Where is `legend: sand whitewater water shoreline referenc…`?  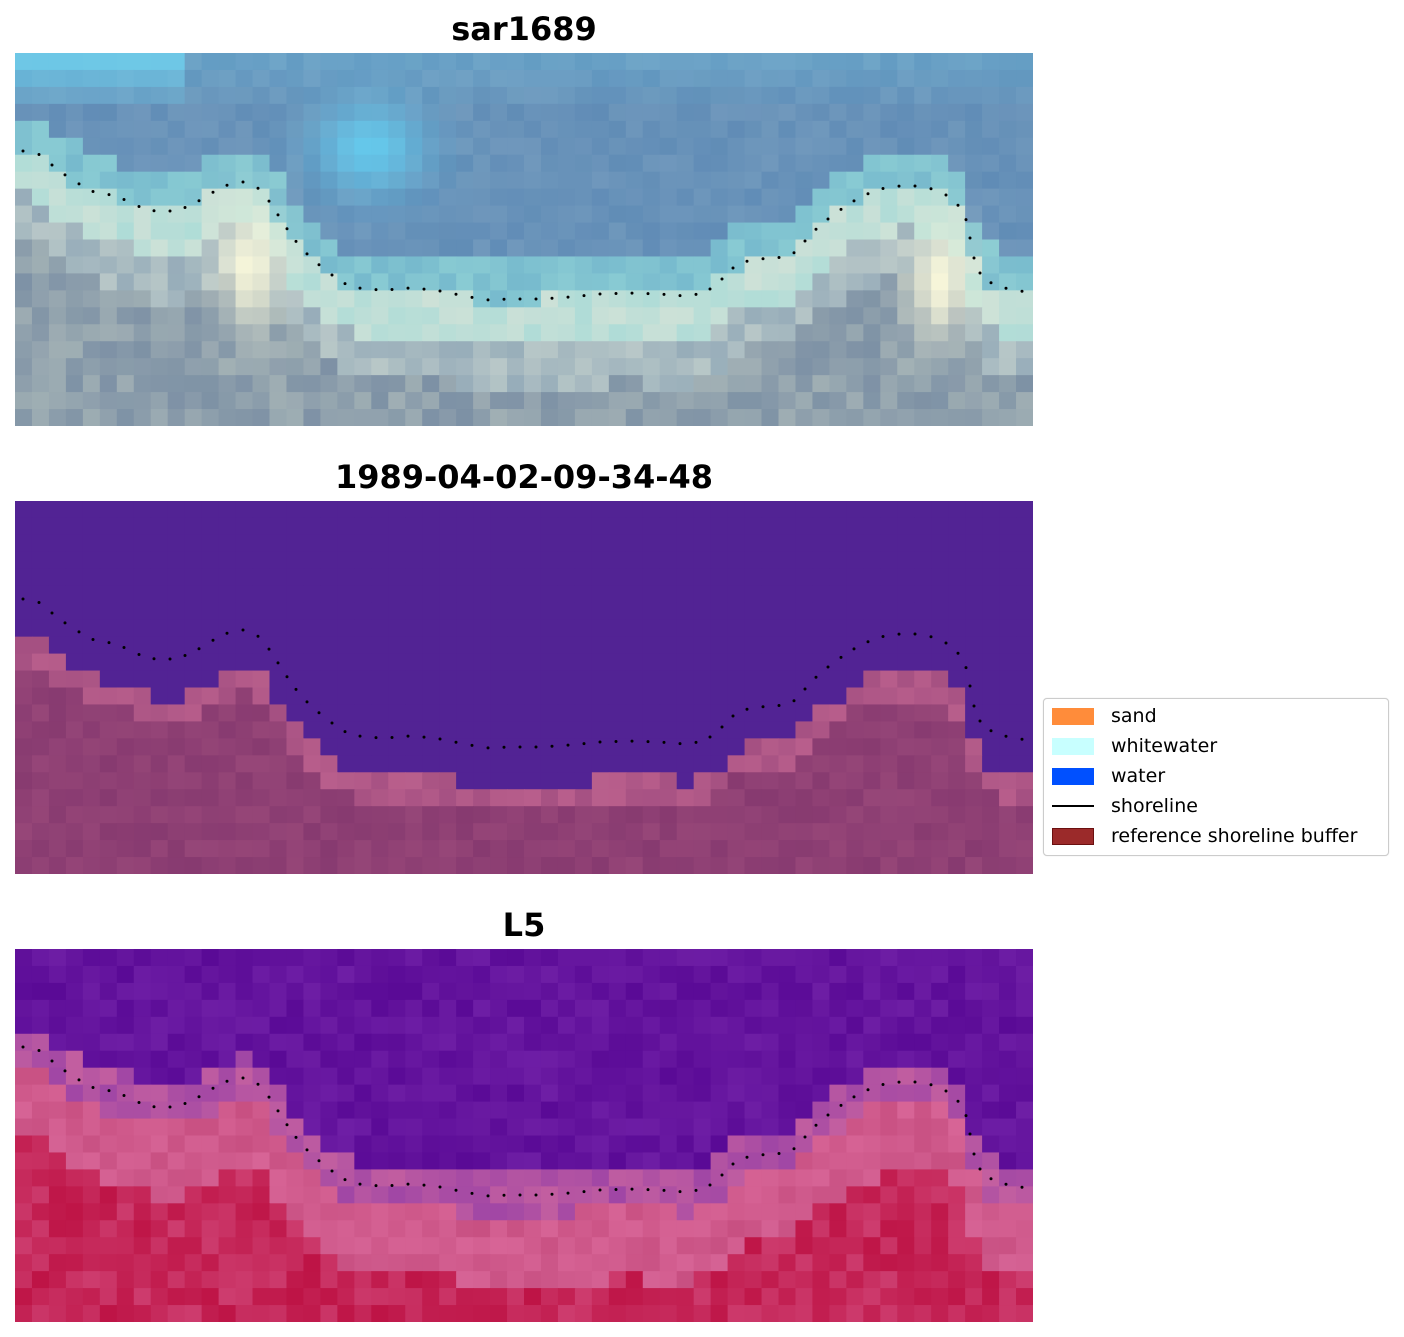 legend: sand whitewater water shoreline referenc… is located at coordinates (1216, 777).